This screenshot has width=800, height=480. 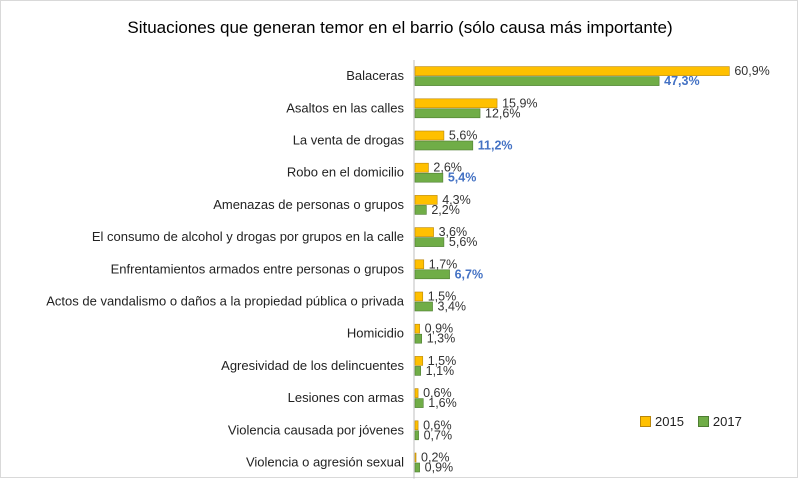 I want to click on category-label: Violencia o agresión sexual, so click(x=325, y=462).